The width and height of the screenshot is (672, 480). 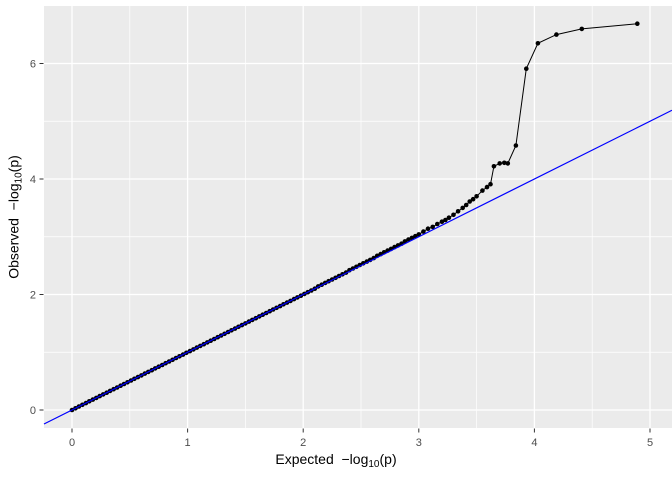 What do you see at coordinates (188, 443) in the screenshot?
I see `x-tick-label: 1` at bounding box center [188, 443].